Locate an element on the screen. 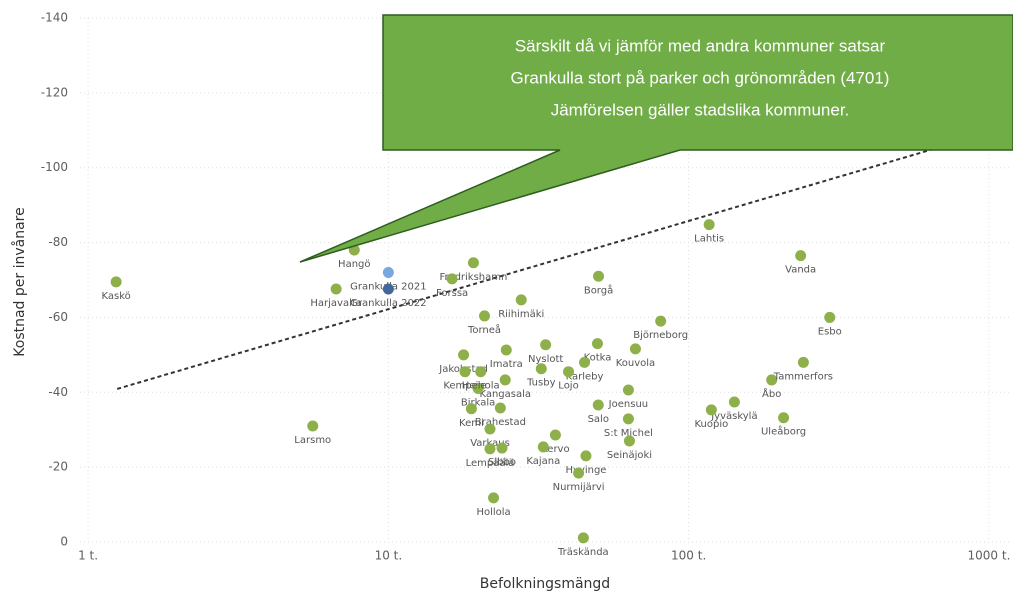 The width and height of the screenshot is (1013, 597). x-axis-label: Befolkningsmängd is located at coordinates (545, 584).